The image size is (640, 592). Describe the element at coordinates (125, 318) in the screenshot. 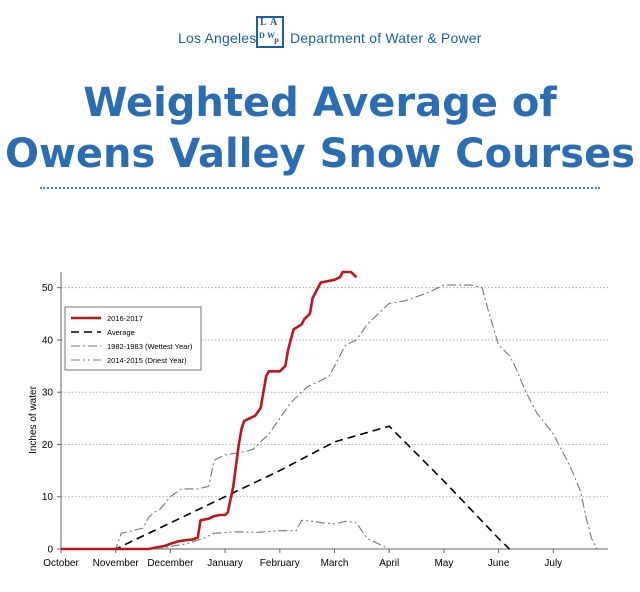

I see `legend-label: 2016-2017` at that location.